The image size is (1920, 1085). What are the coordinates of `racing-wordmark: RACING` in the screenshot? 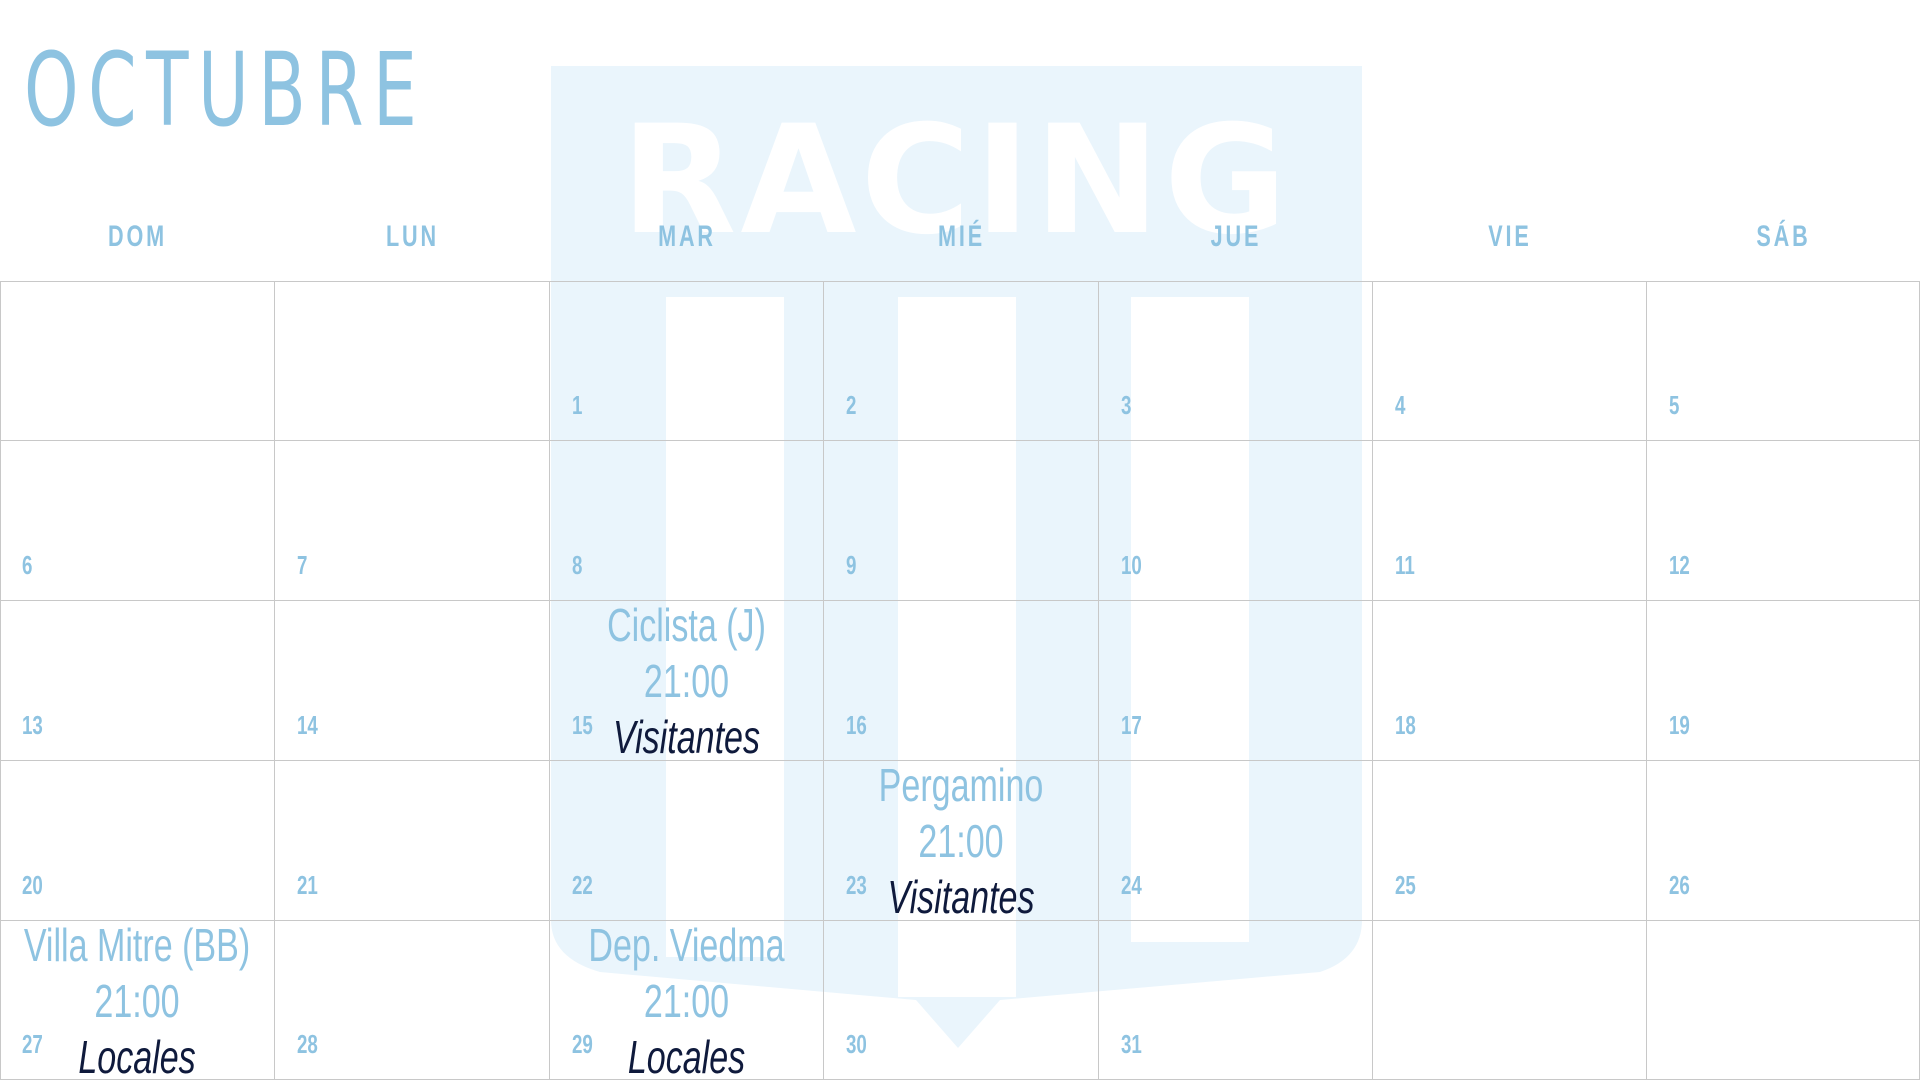 It's located at (956, 181).